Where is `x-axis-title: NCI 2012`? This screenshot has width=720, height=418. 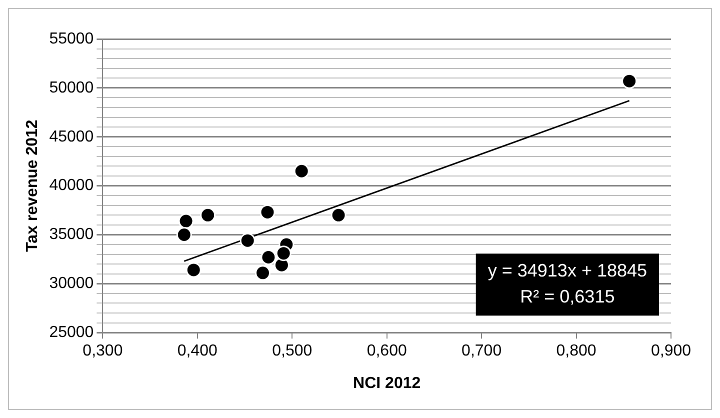 x-axis-title: NCI 2012 is located at coordinates (387, 383).